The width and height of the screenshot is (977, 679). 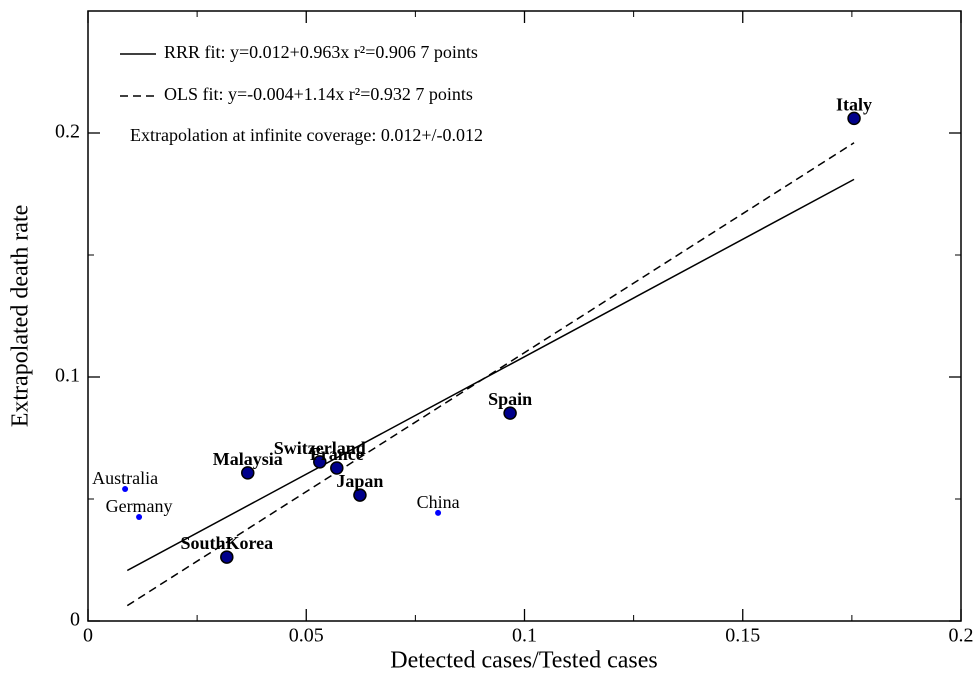 What do you see at coordinates (67, 132) in the screenshot?
I see `y-tick-label: 0.2` at bounding box center [67, 132].